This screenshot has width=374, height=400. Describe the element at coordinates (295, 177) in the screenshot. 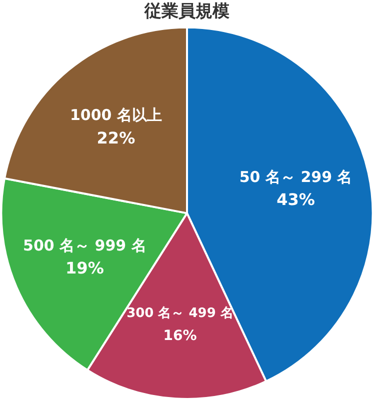

I see `slice-label: 50 名～ 299 名` at that location.